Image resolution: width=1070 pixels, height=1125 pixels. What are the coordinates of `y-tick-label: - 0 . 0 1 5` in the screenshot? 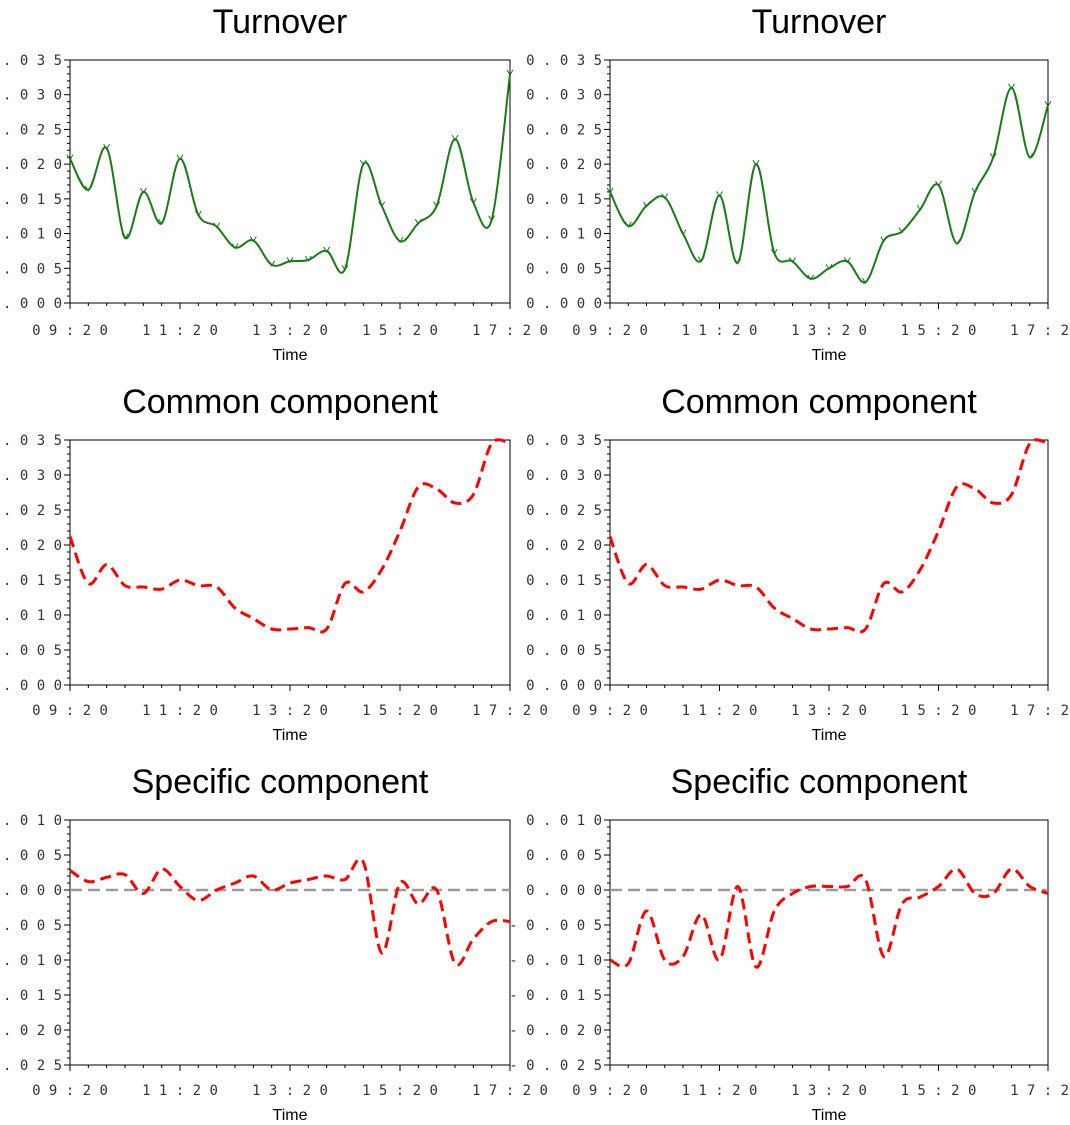 It's located at (31, 996).